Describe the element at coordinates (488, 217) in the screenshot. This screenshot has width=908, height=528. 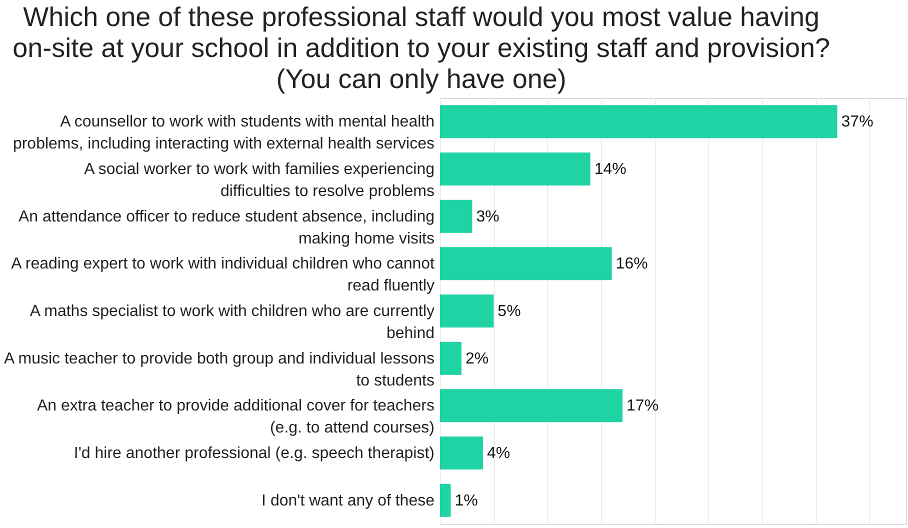
I see `data-label: 3%` at that location.